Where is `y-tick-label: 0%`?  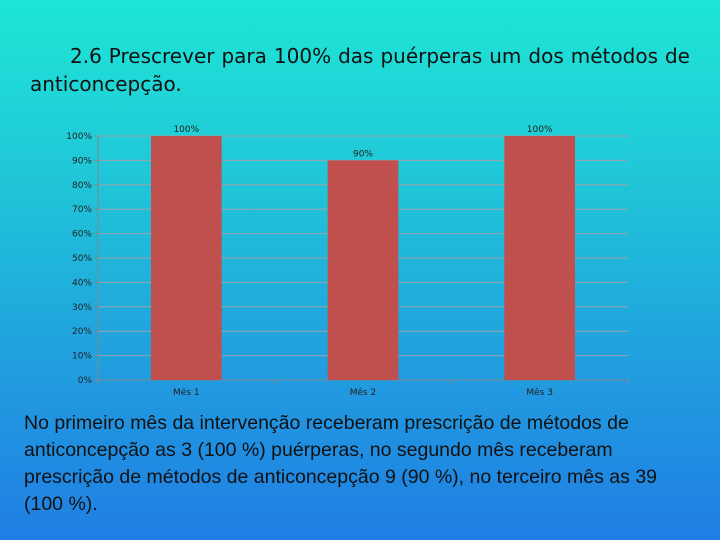
y-tick-label: 0% is located at coordinates (85, 381).